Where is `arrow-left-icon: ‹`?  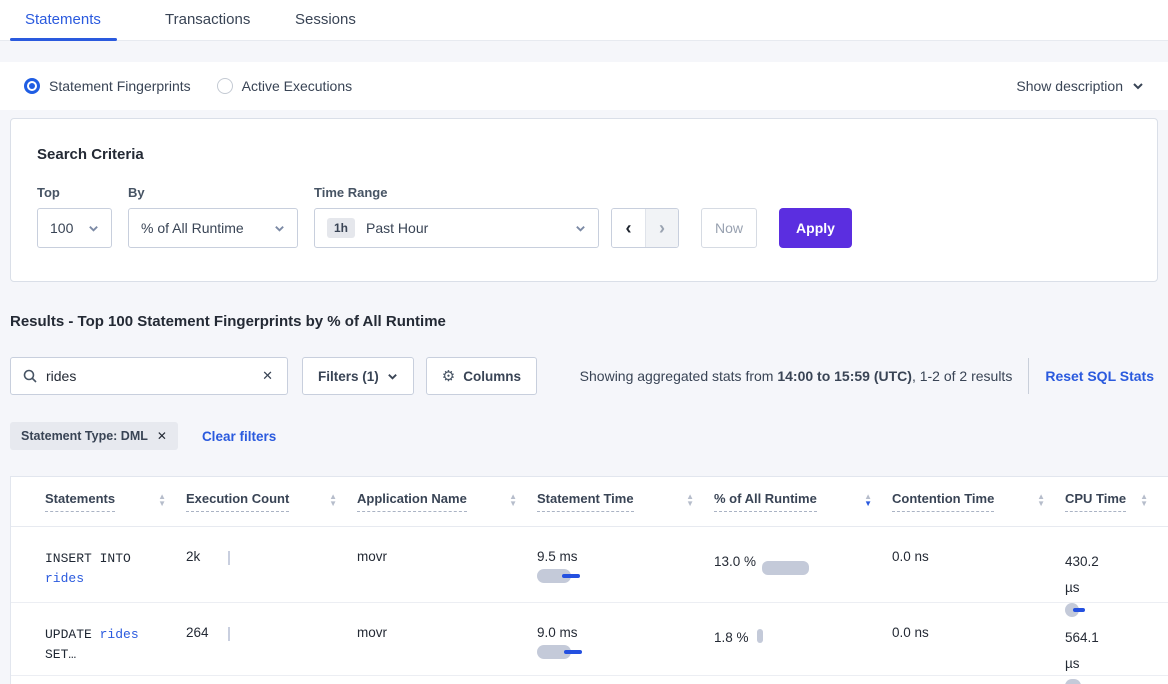 arrow-left-icon: ‹ is located at coordinates (628, 227).